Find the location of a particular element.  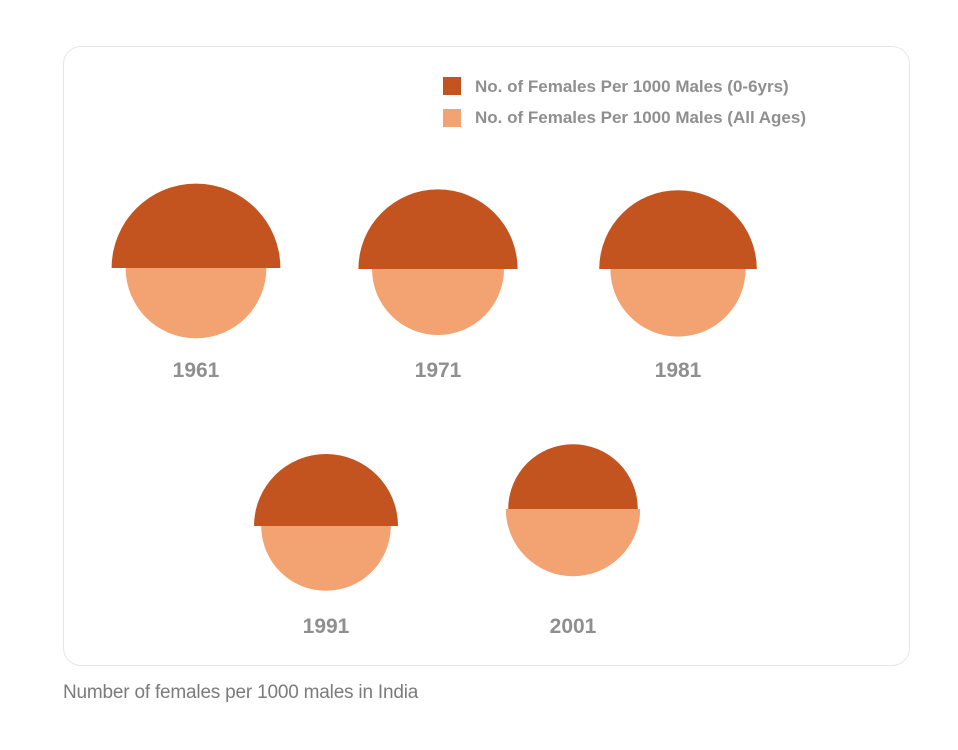

semicircle-all-ages-1991 is located at coordinates (326, 558).